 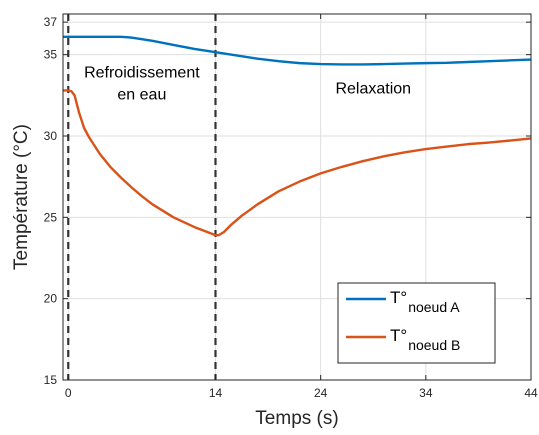 I want to click on legend-box, so click(x=416, y=323).